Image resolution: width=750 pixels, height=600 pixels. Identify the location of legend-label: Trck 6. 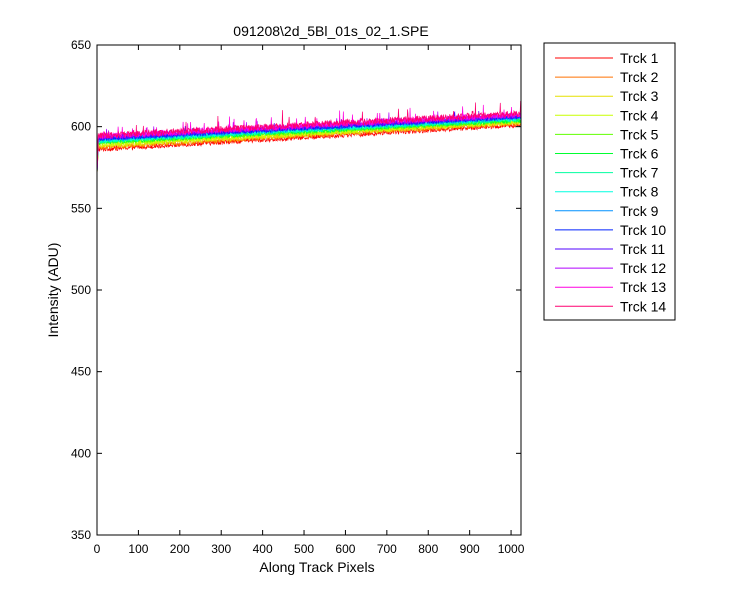
(639, 154).